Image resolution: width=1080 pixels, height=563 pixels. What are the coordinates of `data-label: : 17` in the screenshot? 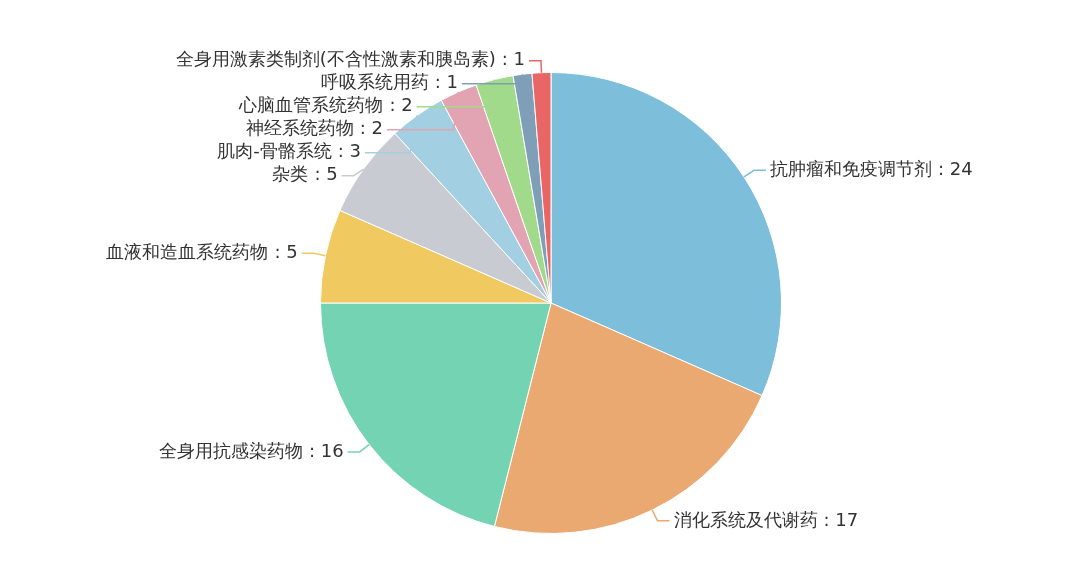 It's located at (841, 519).